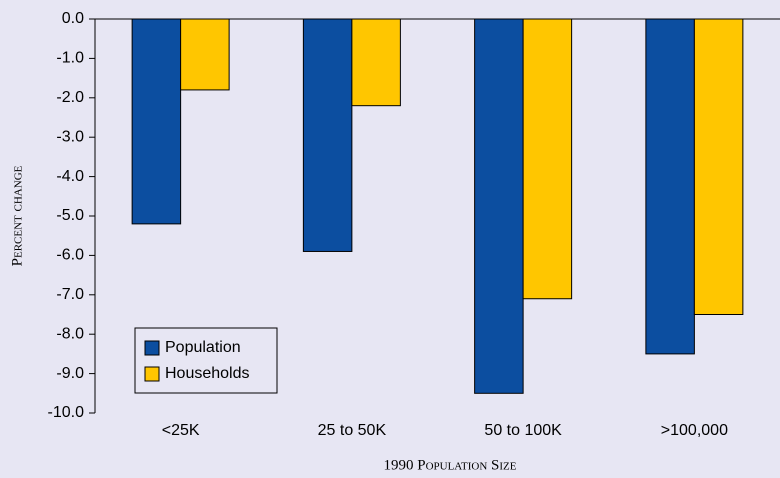 Image resolution: width=780 pixels, height=478 pixels. I want to click on y-tick-label: -8.0, so click(70, 333).